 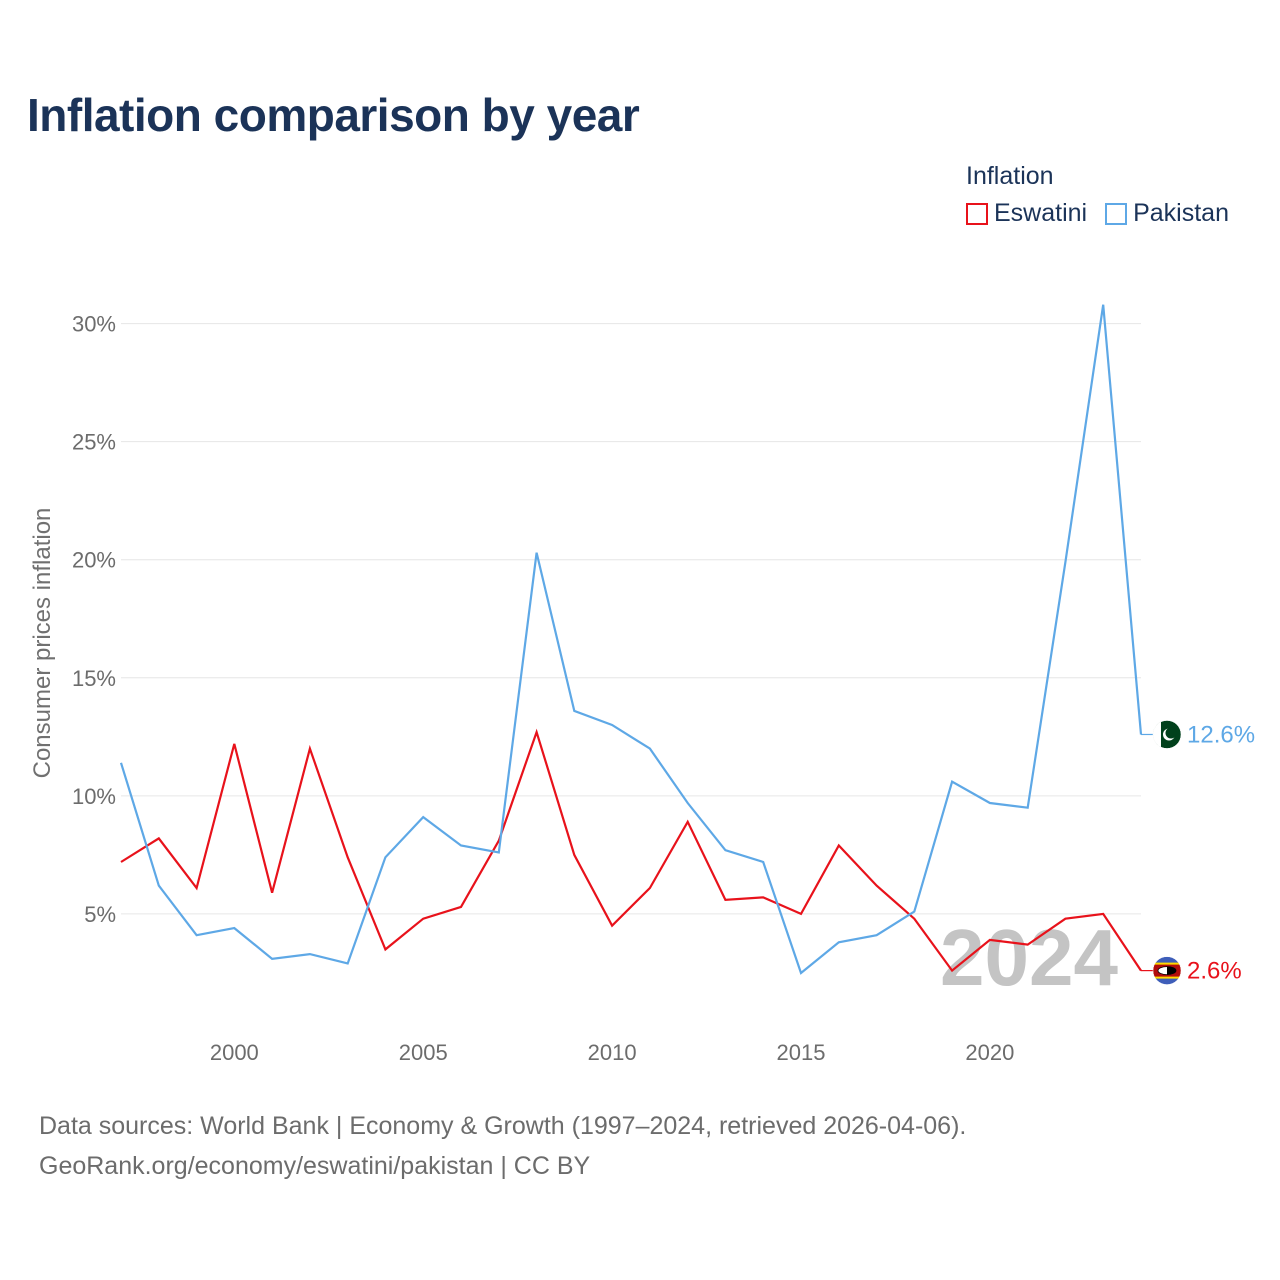 What do you see at coordinates (1041, 213) in the screenshot?
I see `legend-label-eswatini: Eswatini` at bounding box center [1041, 213].